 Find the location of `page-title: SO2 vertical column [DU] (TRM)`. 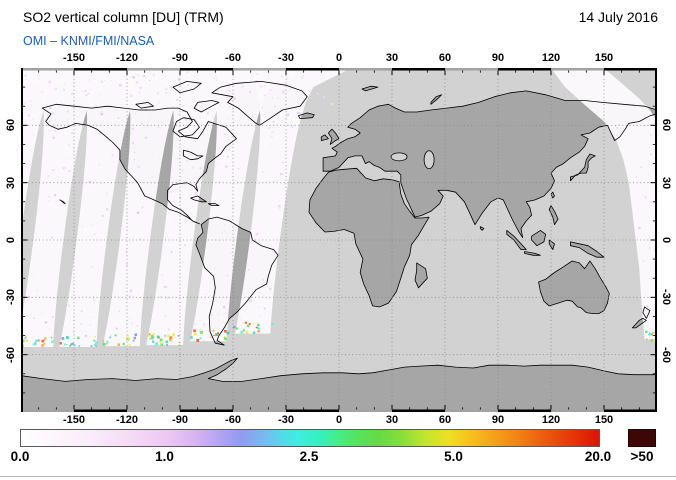

page-title: SO2 vertical column [DU] (TRM) is located at coordinates (123, 17).